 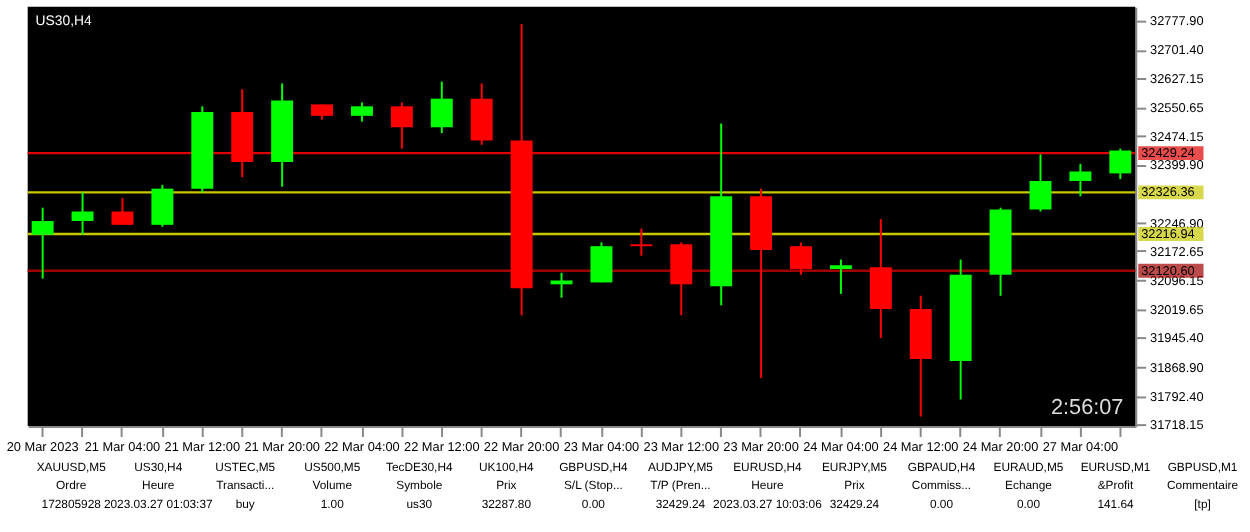 What do you see at coordinates (1087, 408) in the screenshot?
I see `annotation: 2:56:07` at bounding box center [1087, 408].